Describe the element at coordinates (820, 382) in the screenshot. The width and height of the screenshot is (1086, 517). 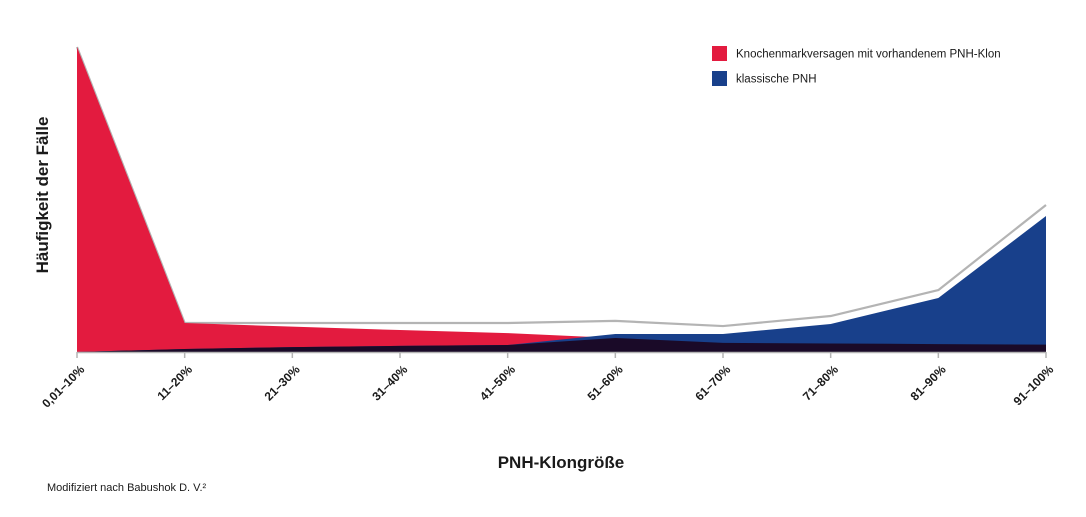
I see `x-tick-label: 71–80%` at that location.